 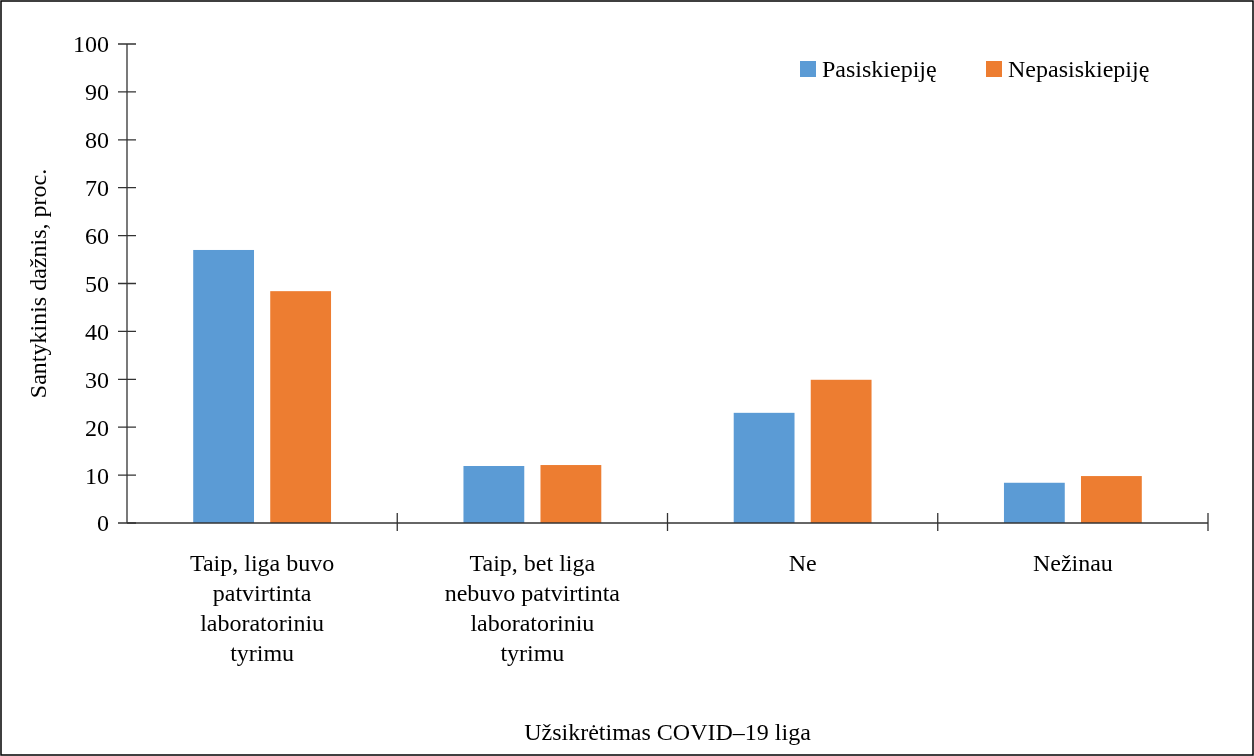 What do you see at coordinates (97, 140) in the screenshot?
I see `y-tick-label: 80` at bounding box center [97, 140].